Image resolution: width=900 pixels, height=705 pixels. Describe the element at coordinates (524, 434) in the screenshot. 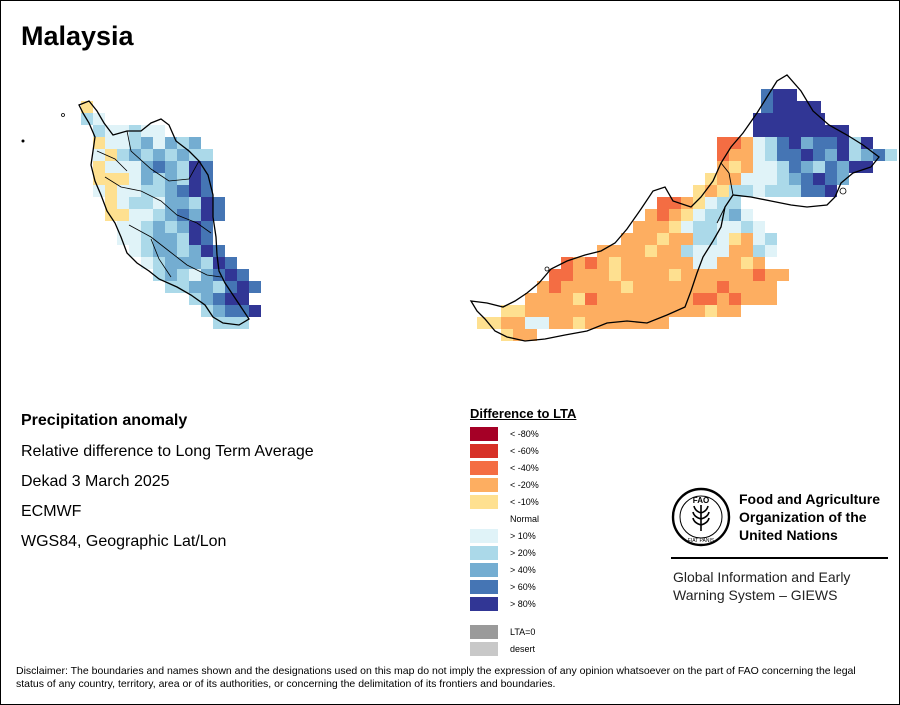

I see `legend-label: < -80%` at that location.